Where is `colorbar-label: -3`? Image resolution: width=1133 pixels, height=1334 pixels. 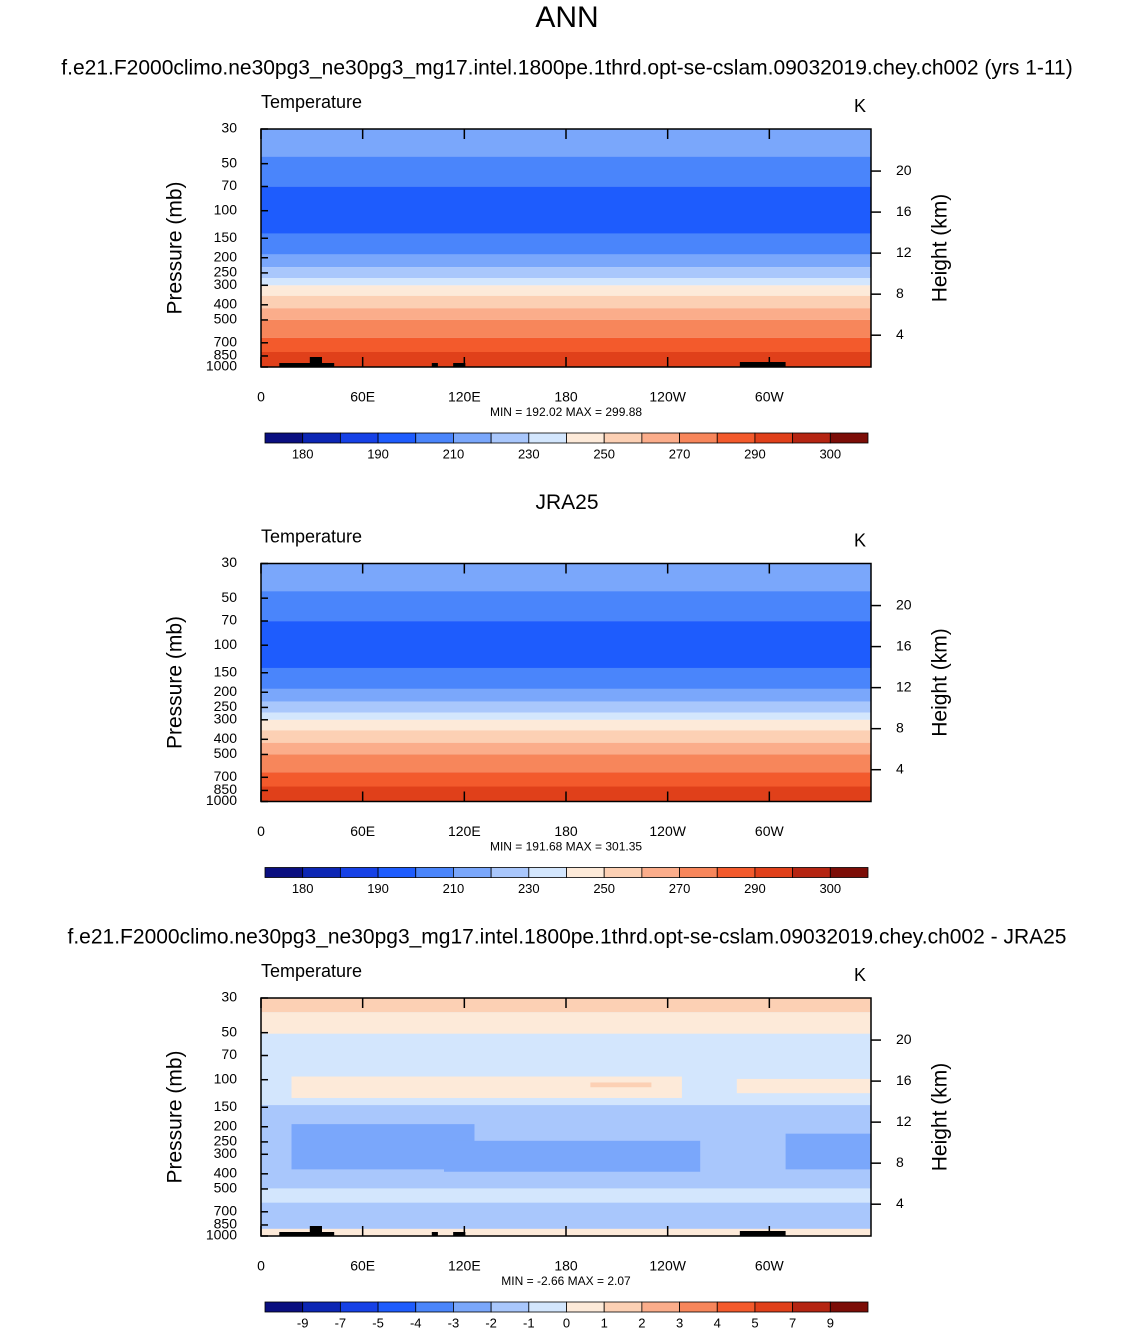
colorbar-label: -3 is located at coordinates (454, 1322).